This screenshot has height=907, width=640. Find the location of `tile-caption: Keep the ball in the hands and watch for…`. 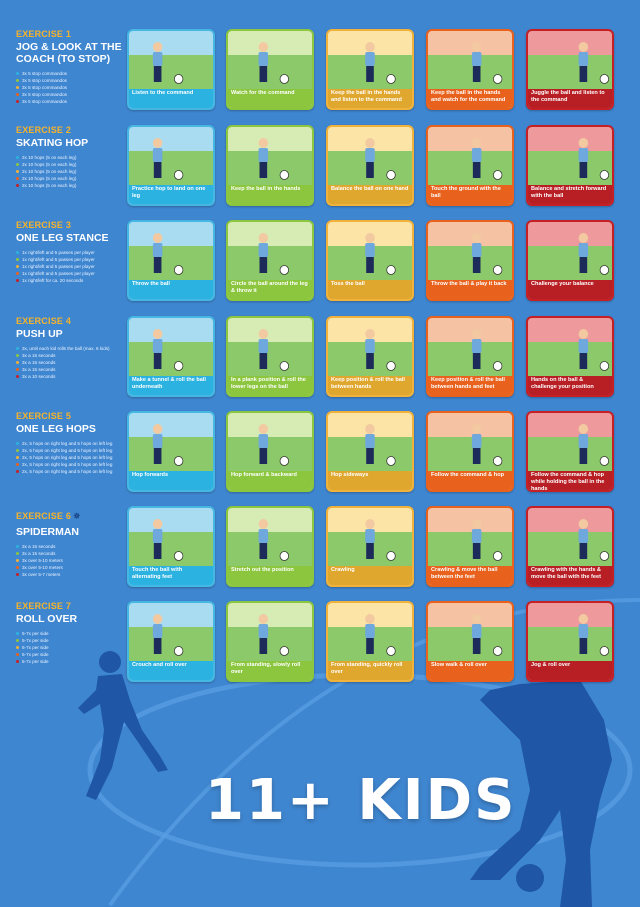

tile-caption: Keep the ball in the hands and watch for… is located at coordinates (470, 98).